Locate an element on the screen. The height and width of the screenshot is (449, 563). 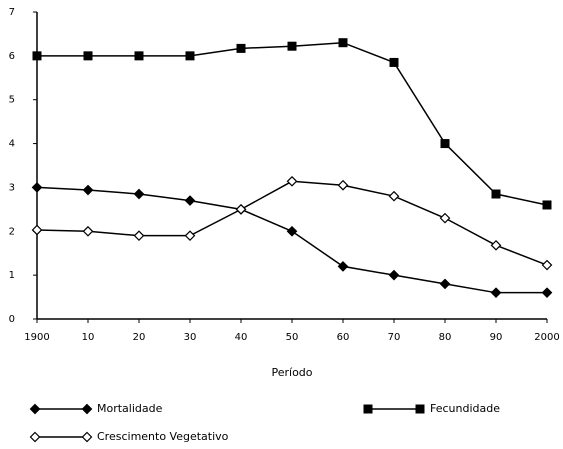
y-tick-label: 4 is located at coordinates (12, 144).